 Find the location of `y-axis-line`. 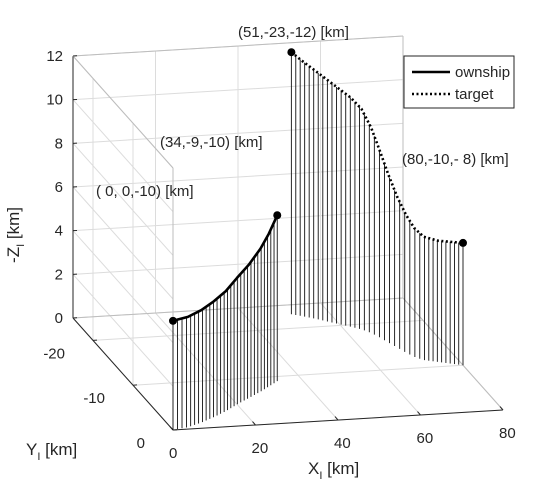

y-axis-line is located at coordinates (123, 374).